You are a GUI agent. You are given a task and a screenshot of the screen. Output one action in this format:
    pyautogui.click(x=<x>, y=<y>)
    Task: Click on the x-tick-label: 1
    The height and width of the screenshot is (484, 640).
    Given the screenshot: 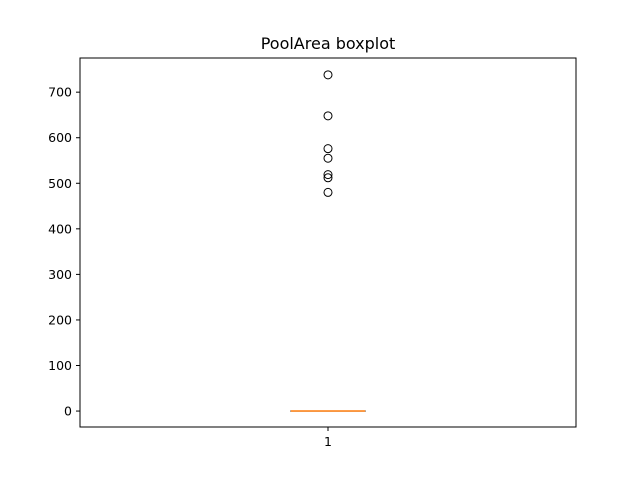 What is the action you would take?
    pyautogui.click(x=328, y=441)
    